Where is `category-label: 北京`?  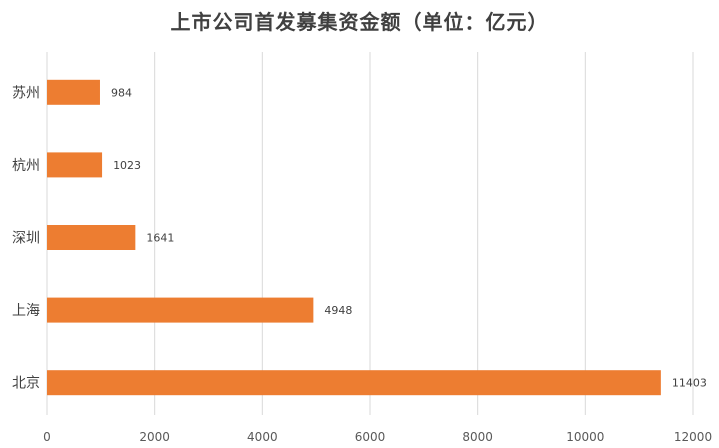 category-label: 北京 is located at coordinates (26, 384).